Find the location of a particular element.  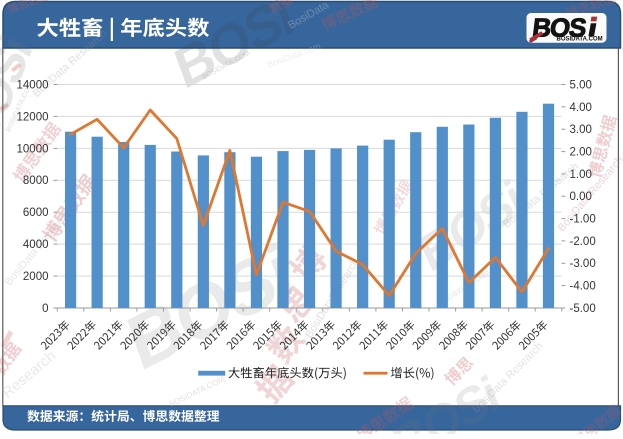

svg-text: 4.00 is located at coordinates (581, 108).